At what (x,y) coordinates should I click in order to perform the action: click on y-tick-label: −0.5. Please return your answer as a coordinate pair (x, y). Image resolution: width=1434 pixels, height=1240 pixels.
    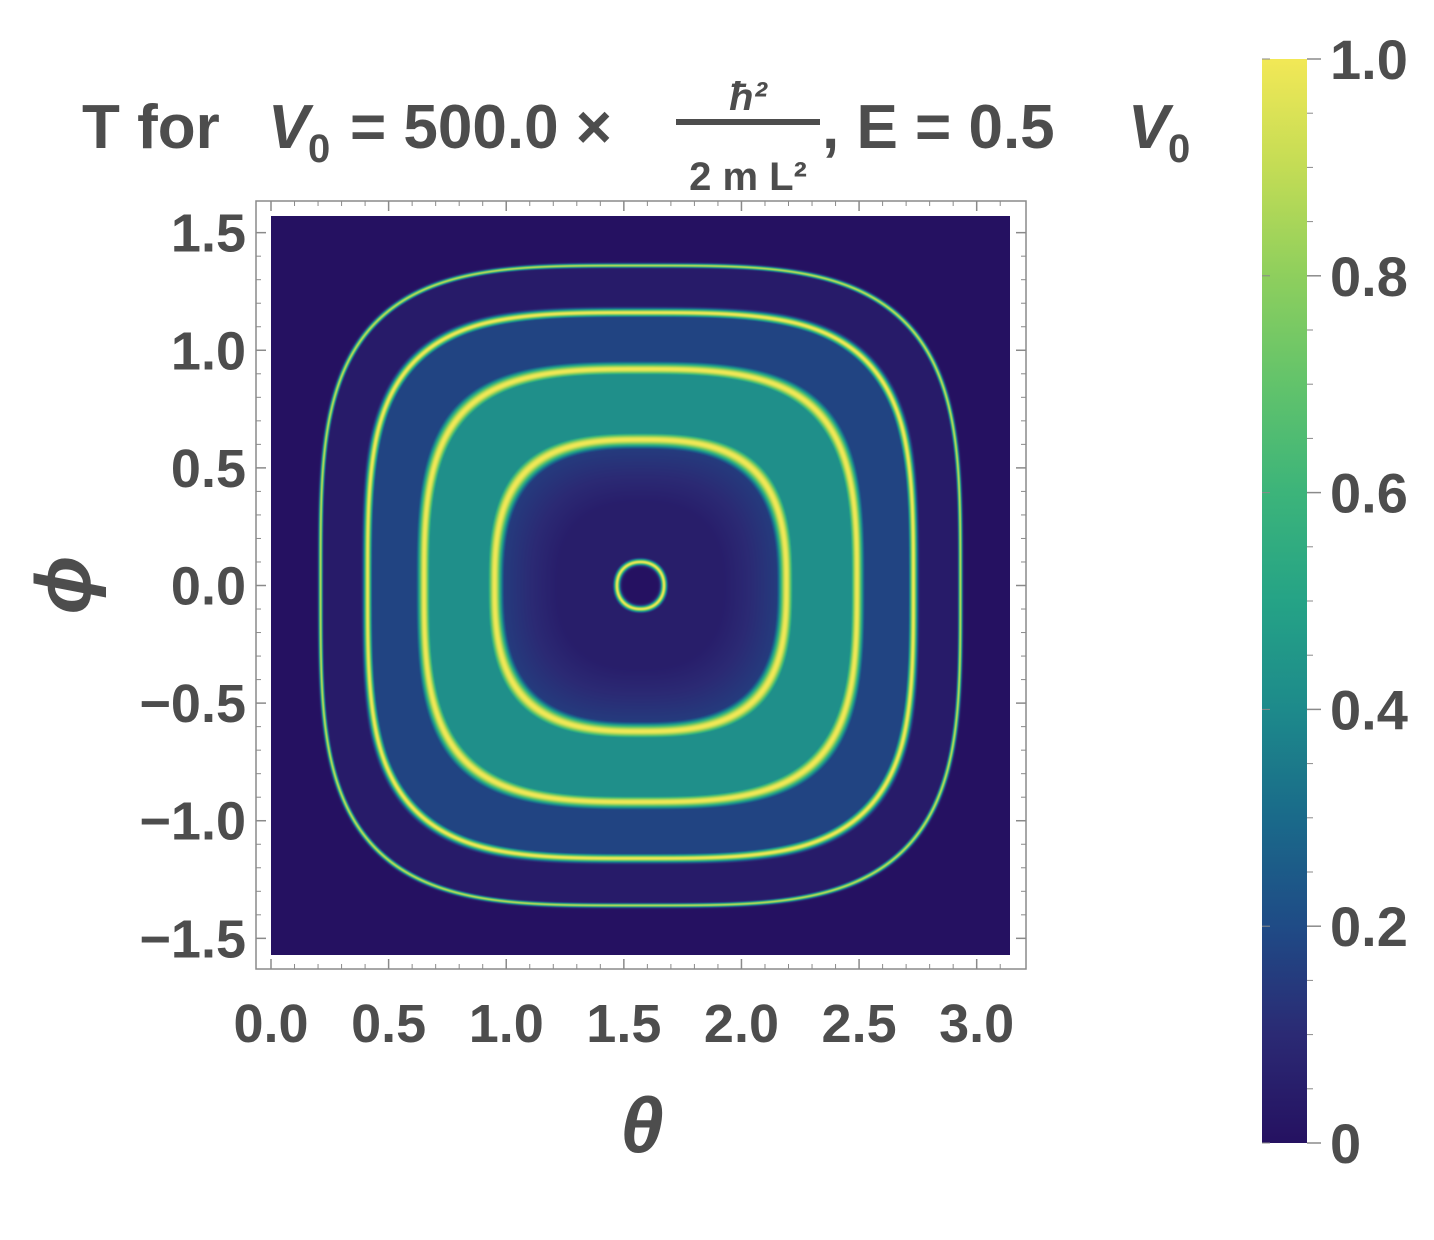
    Looking at the image, I should click on (192, 704).